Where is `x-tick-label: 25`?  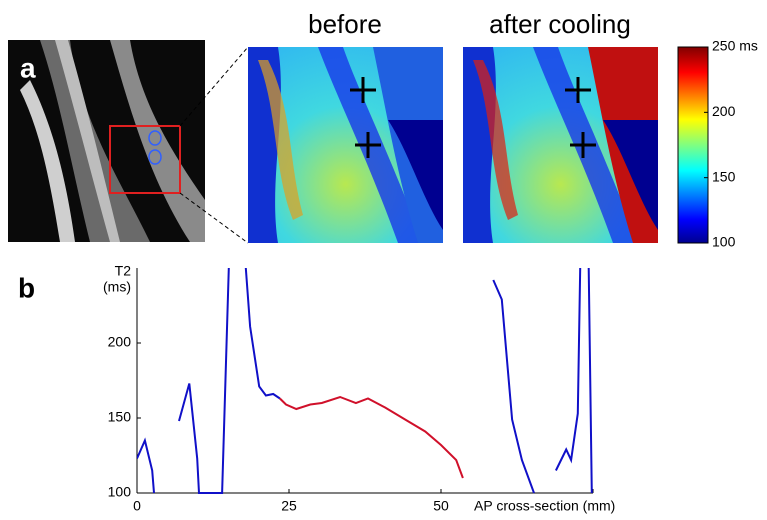 x-tick-label: 25 is located at coordinates (289, 506).